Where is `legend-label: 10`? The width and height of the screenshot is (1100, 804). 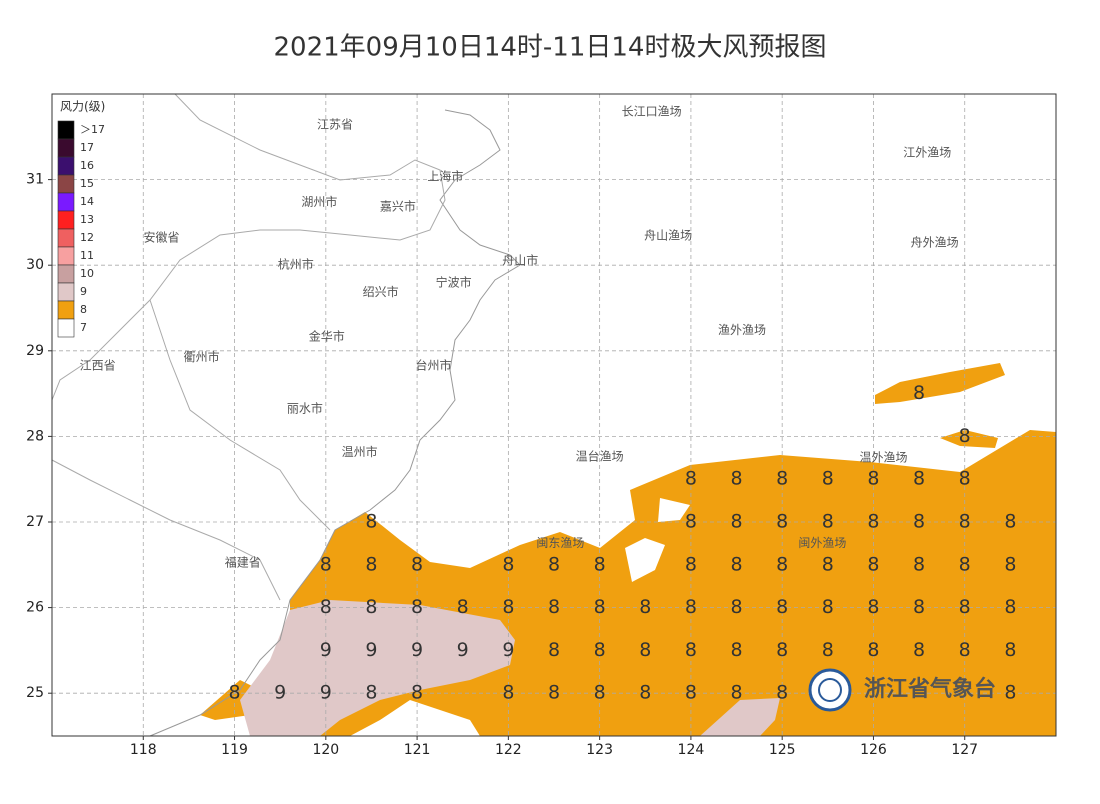
legend-label: 10 is located at coordinates (87, 273).